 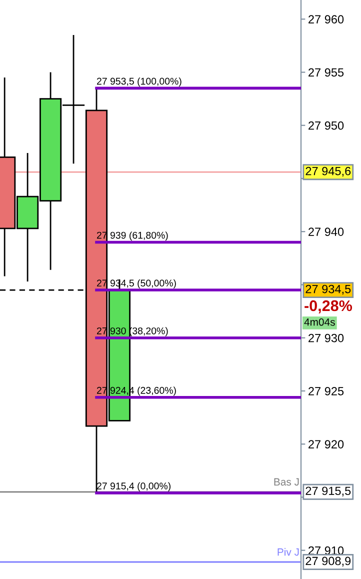 I want to click on y-tick-label: 27 920, so click(x=326, y=444).